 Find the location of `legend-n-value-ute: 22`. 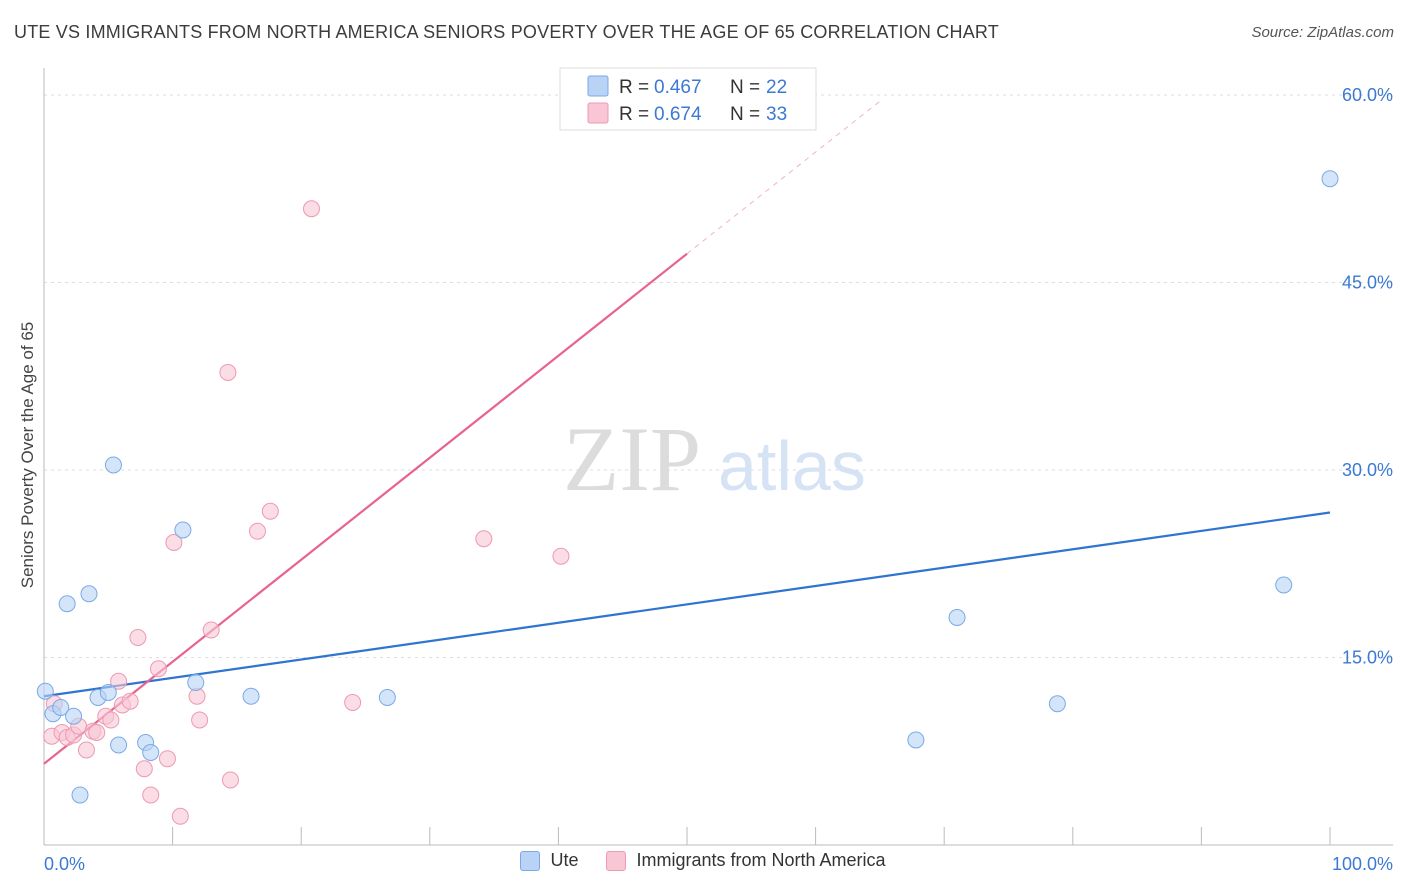

legend-n-value-ute: 22 is located at coordinates (776, 87).